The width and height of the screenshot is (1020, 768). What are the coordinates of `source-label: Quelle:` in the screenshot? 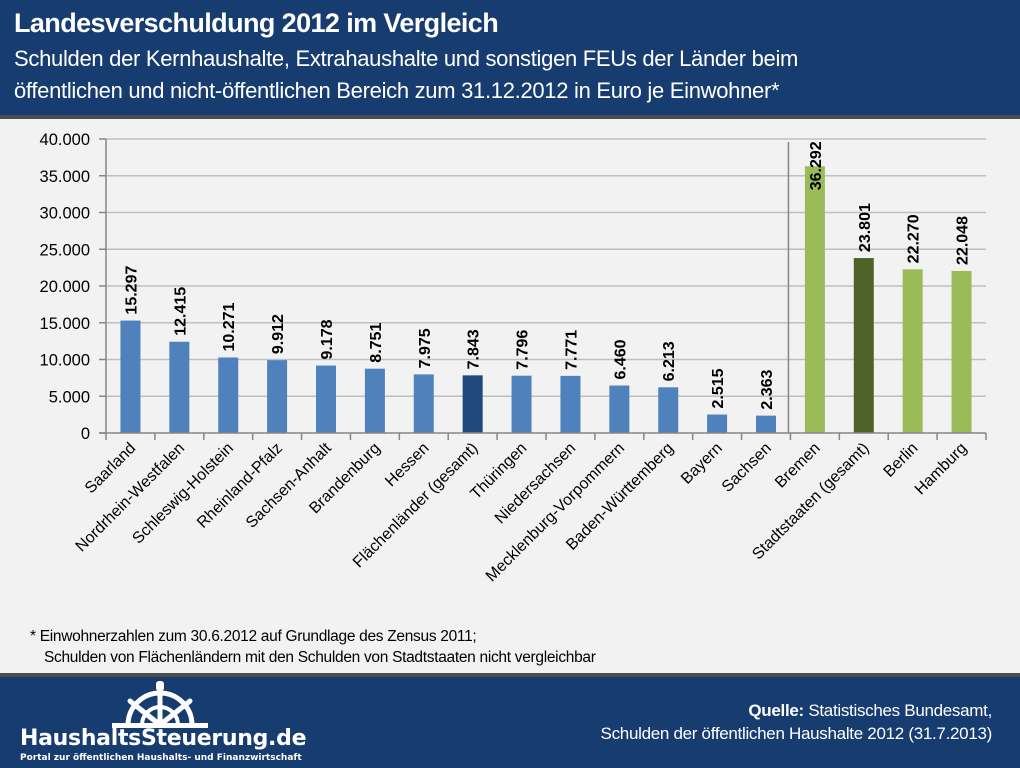 It's located at (776, 710).